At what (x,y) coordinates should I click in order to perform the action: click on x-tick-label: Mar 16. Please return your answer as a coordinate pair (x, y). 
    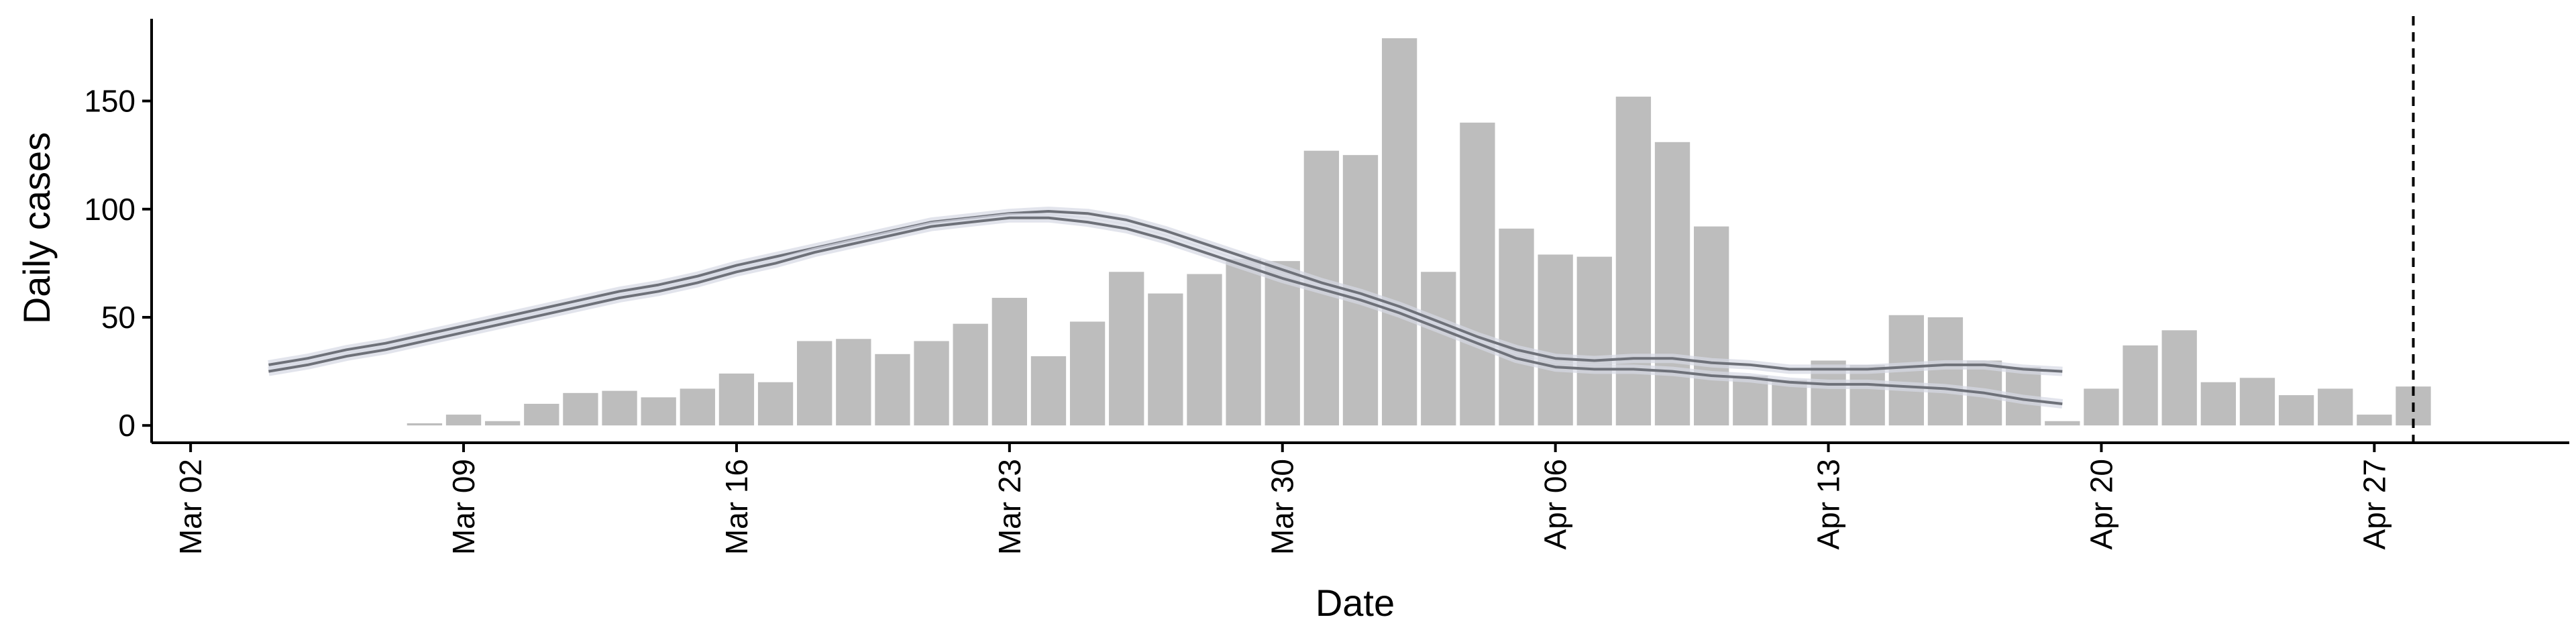
    Looking at the image, I should click on (736, 507).